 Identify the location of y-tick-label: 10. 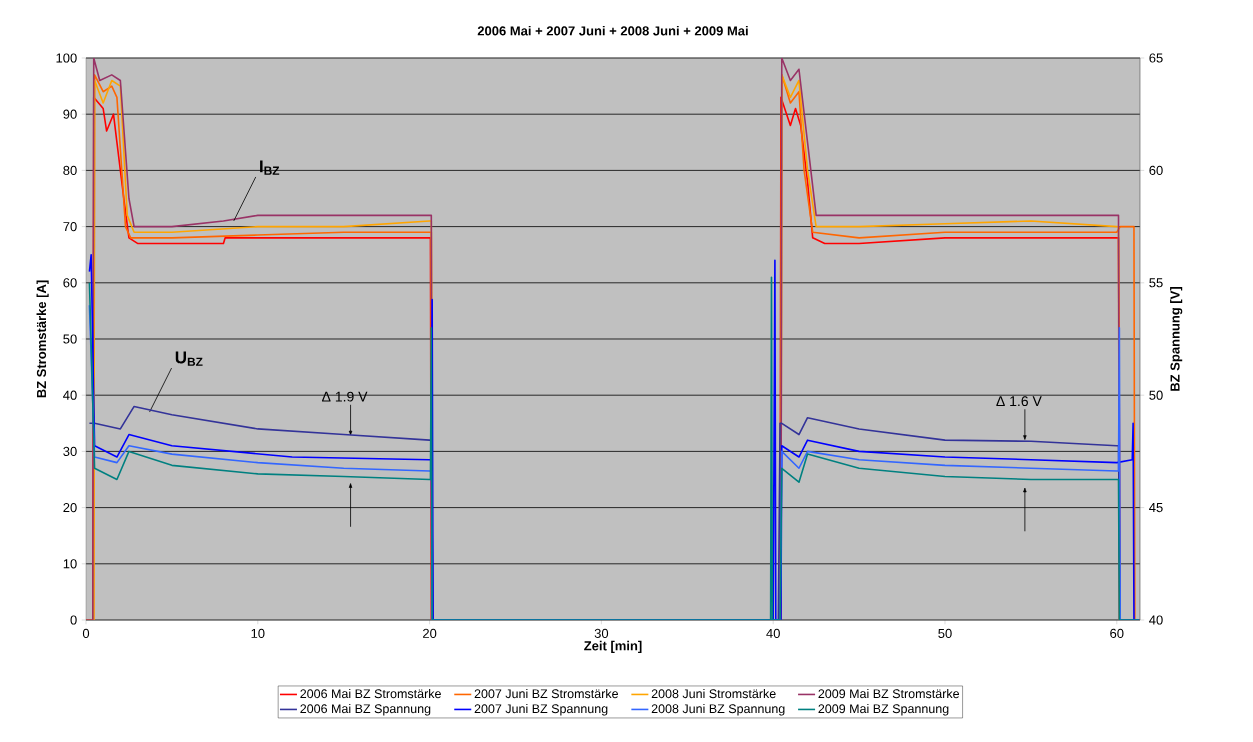
(70, 564).